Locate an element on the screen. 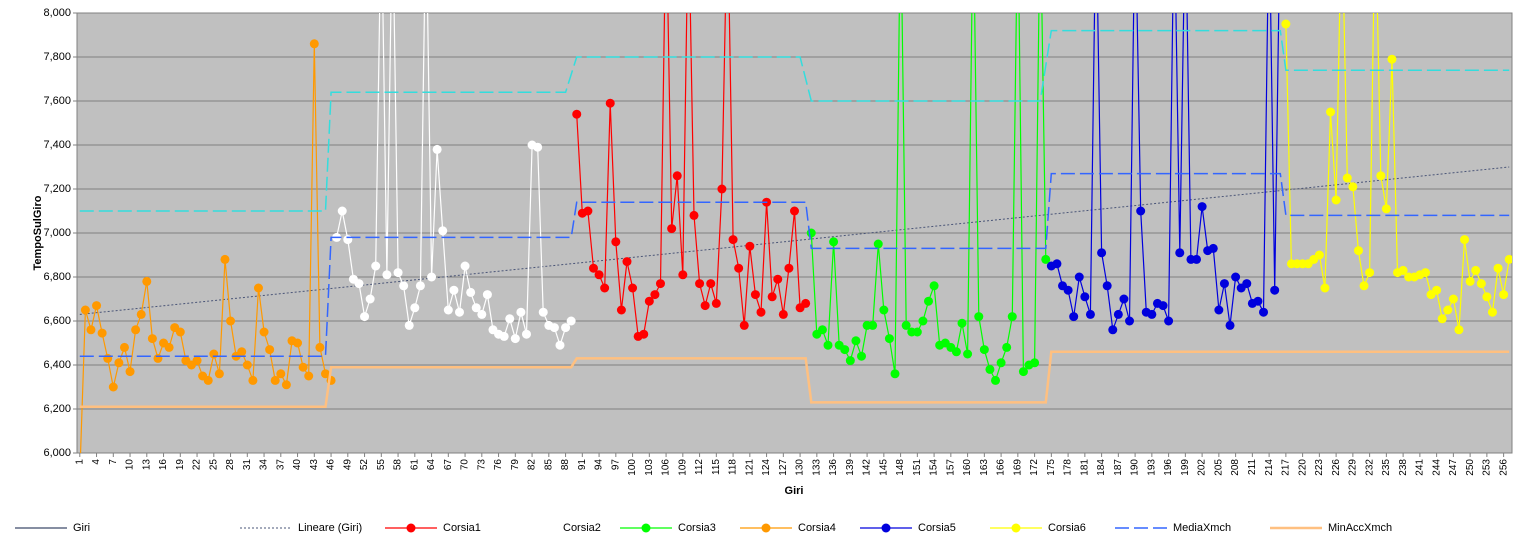 This screenshot has height=536, width=1515. x-tick-label: 37 is located at coordinates (280, 465).